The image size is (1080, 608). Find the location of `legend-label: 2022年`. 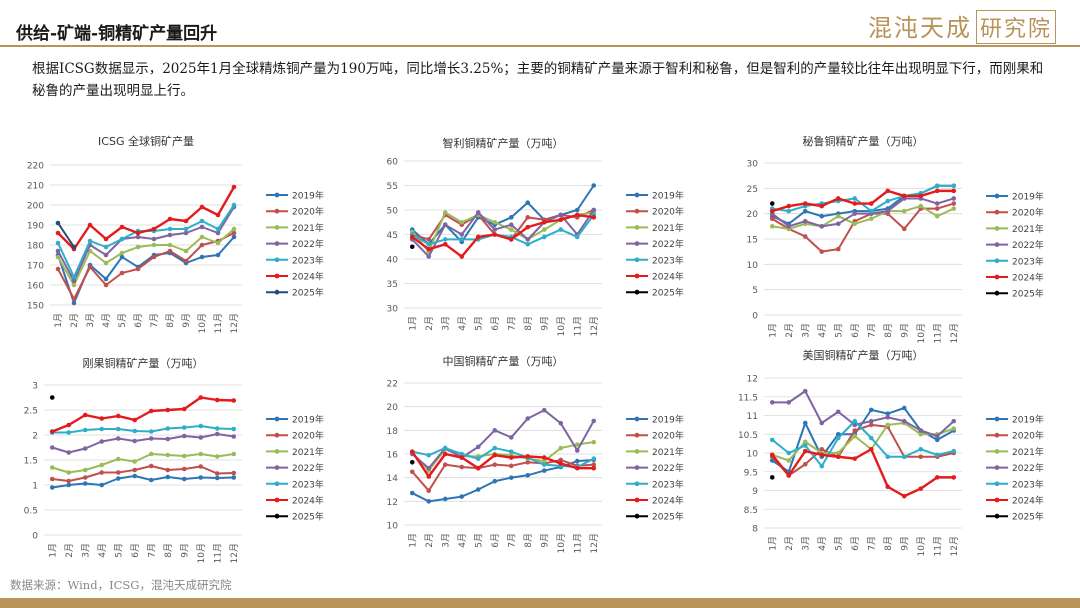

legend-label: 2022年 is located at coordinates (668, 468).